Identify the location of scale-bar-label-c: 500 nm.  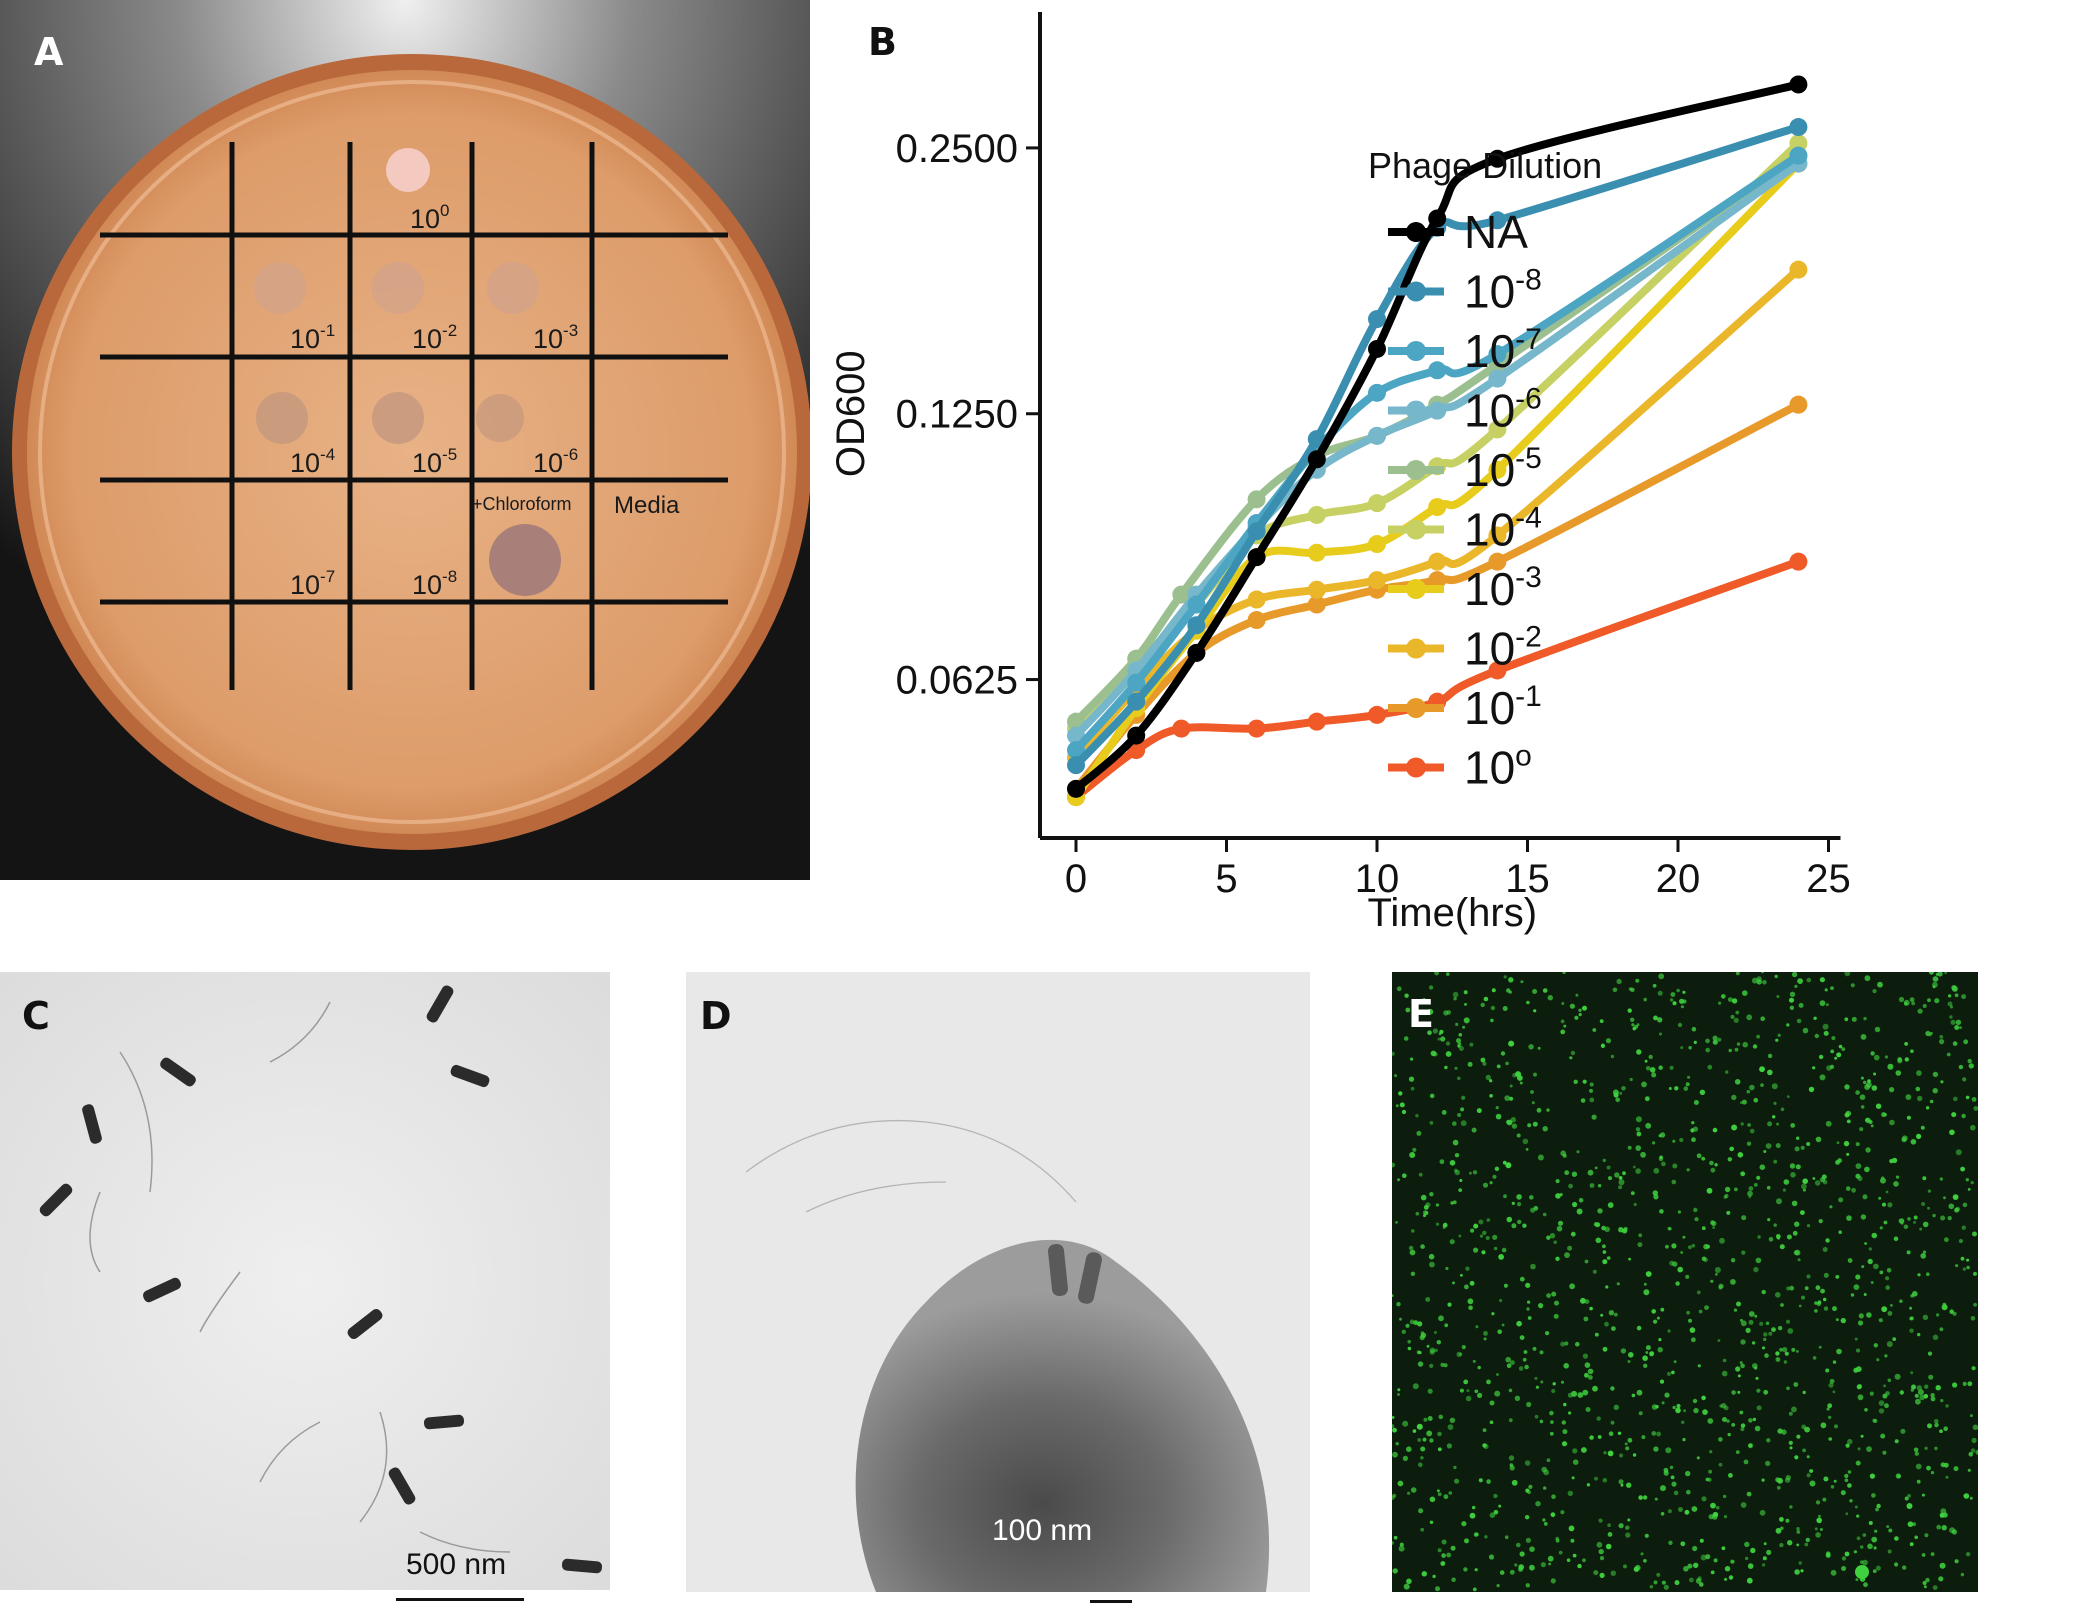
(456, 1564).